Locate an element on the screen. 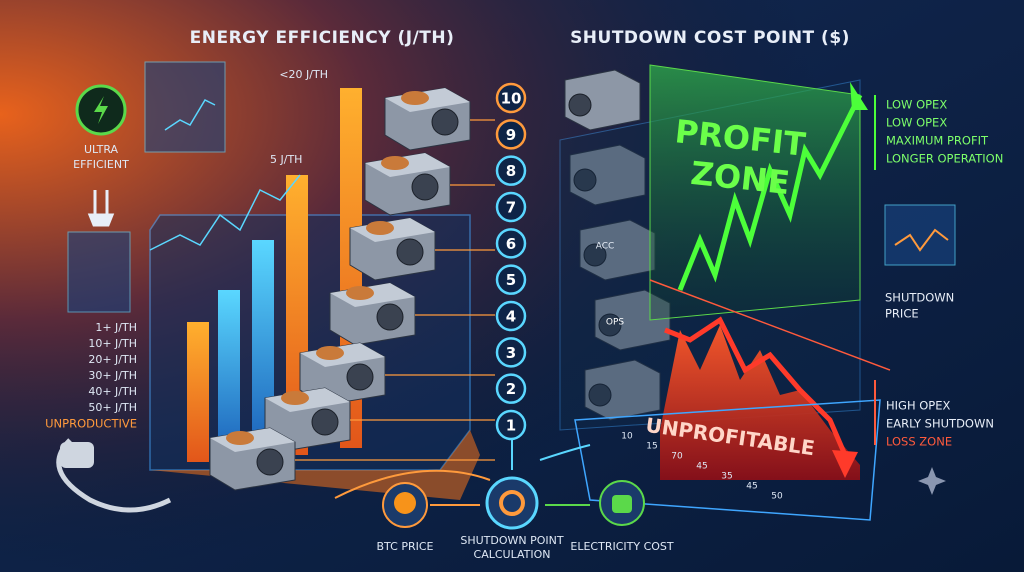 Image resolution: width=1024 pixels, height=572 pixels. footer-label: CALCULATION is located at coordinates (512, 554).